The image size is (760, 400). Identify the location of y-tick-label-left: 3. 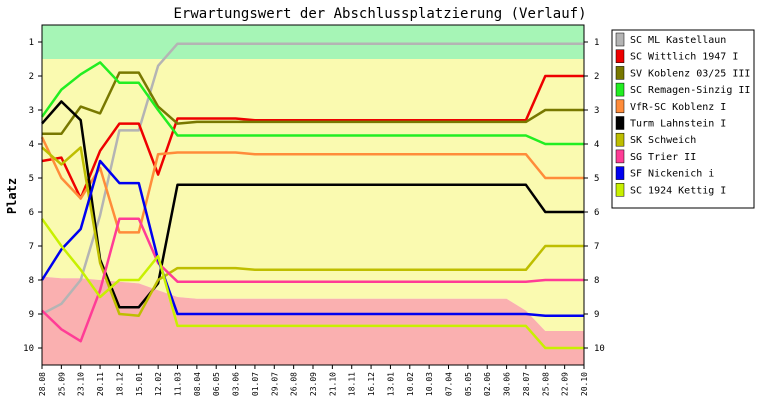
(31, 111).